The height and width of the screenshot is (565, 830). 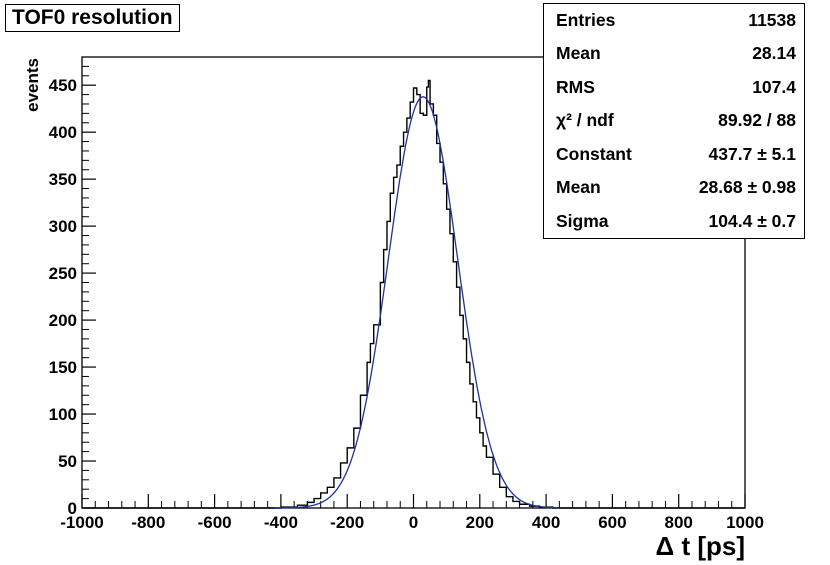 What do you see at coordinates (92, 18) in the screenshot?
I see `chart-title: TOF0 resolution` at bounding box center [92, 18].